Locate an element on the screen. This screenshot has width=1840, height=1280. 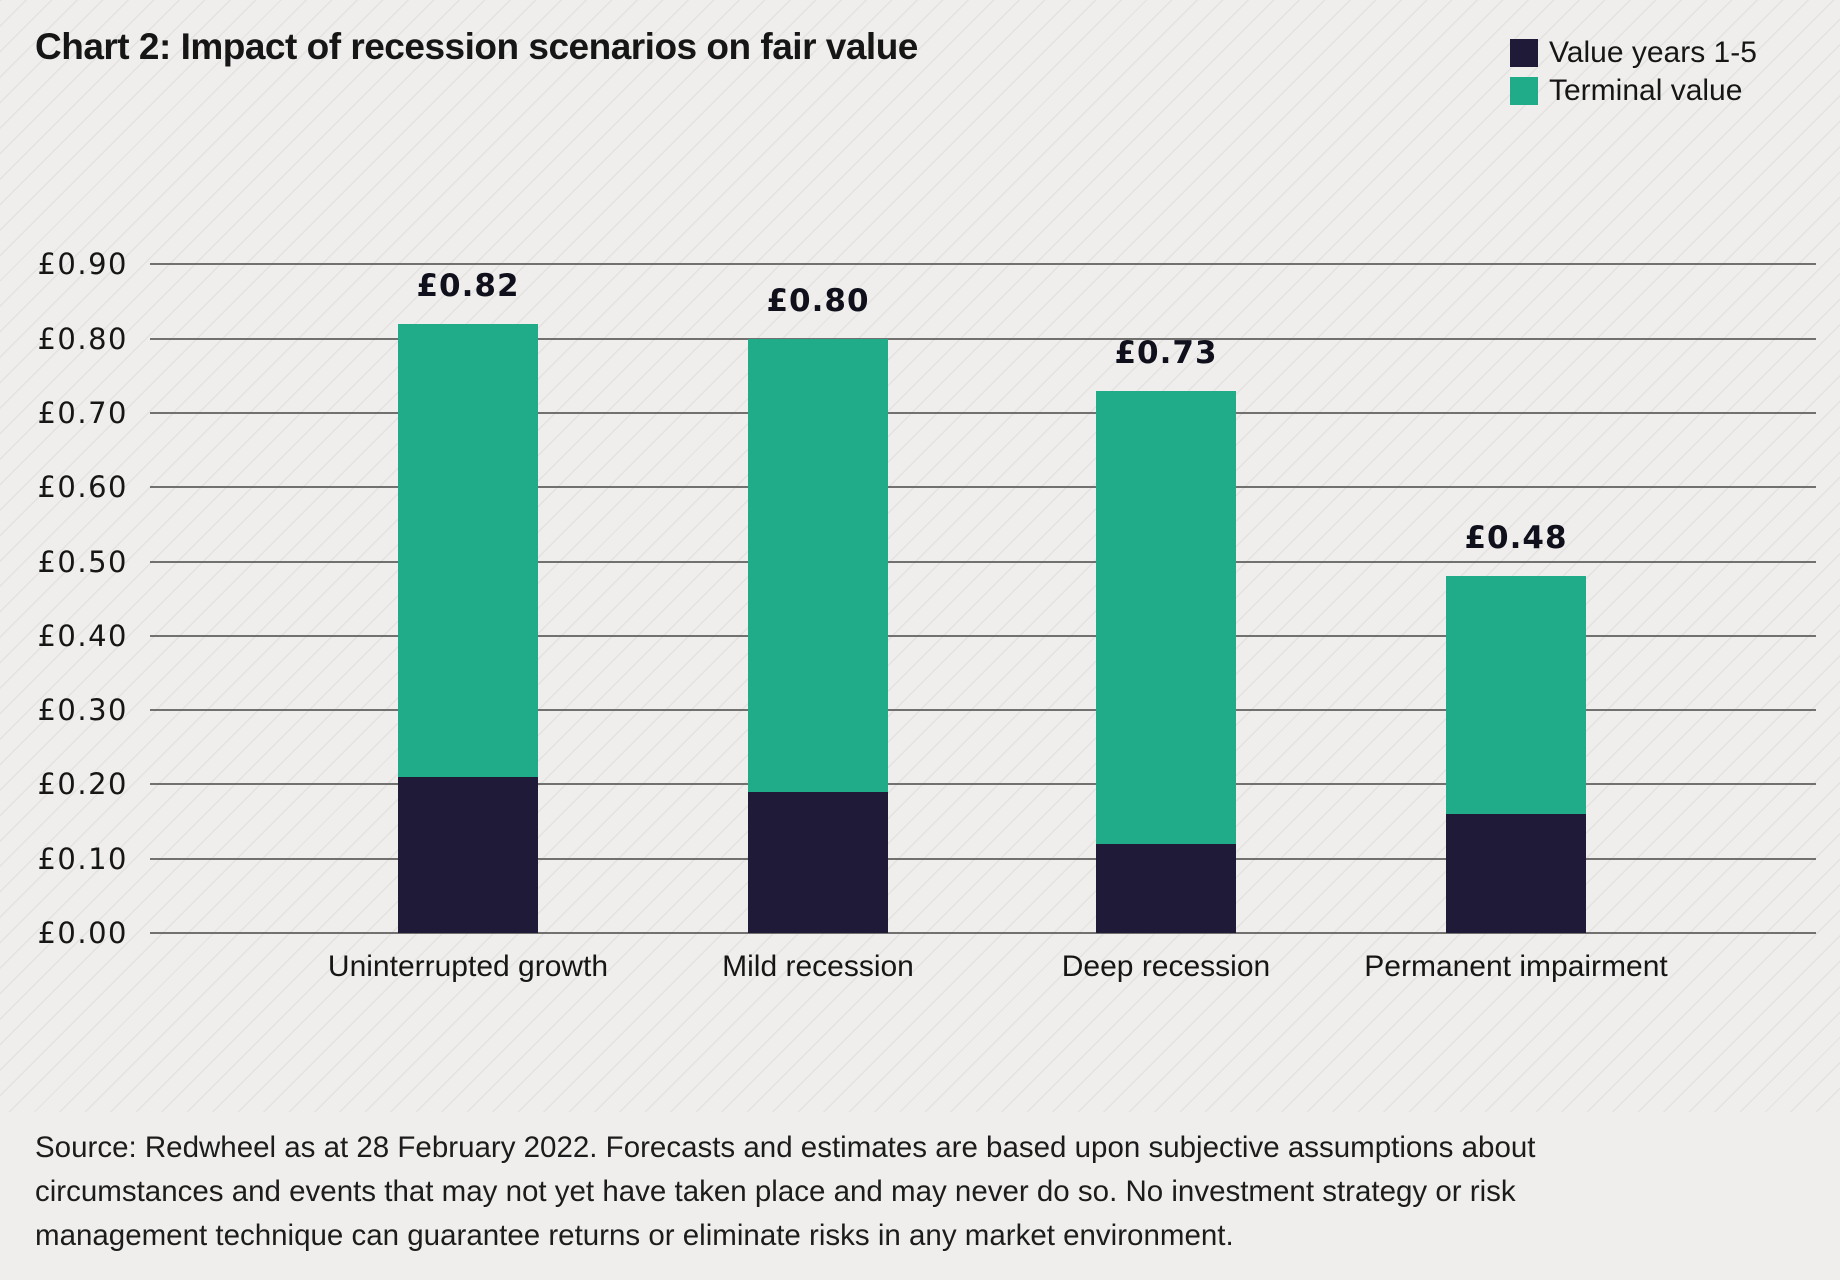
gridline-0.80 is located at coordinates (983, 338).